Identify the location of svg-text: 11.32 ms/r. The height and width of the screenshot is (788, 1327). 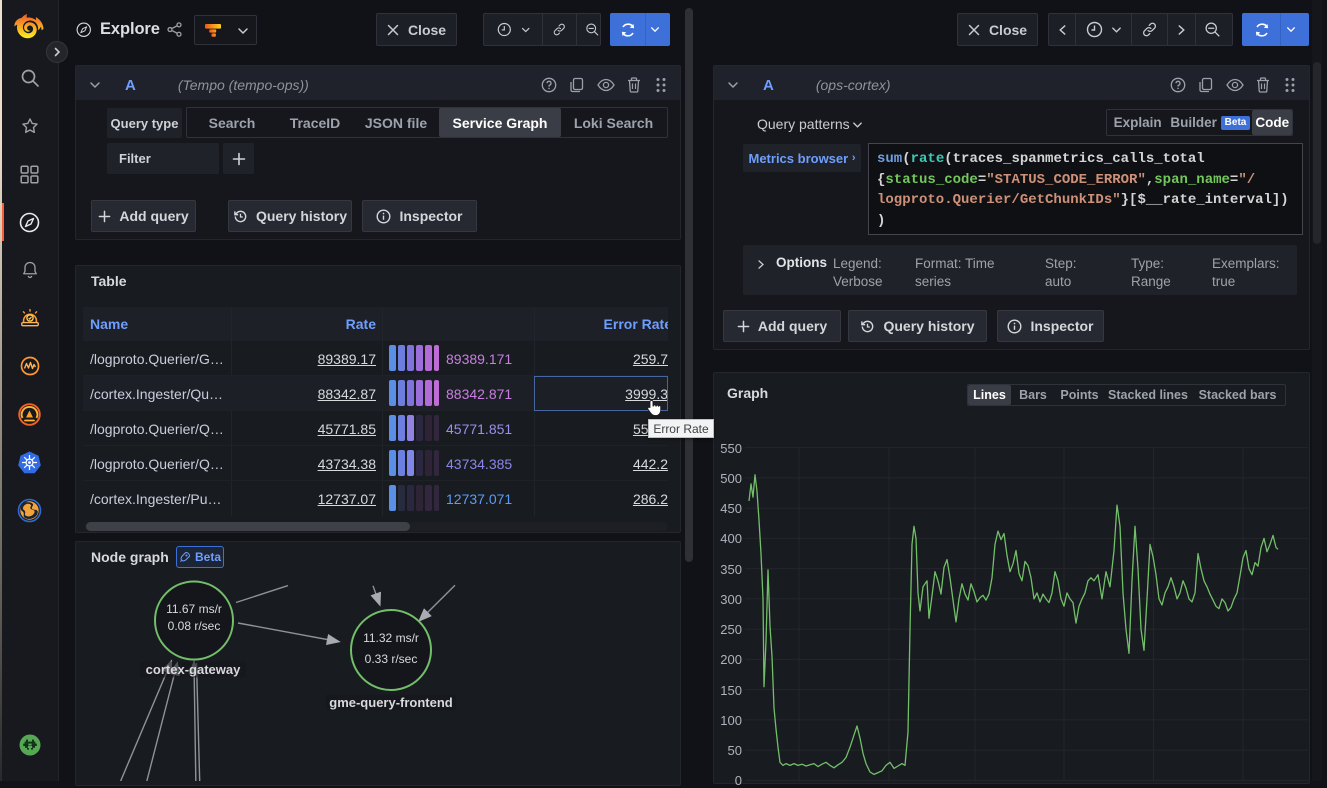
(391, 638).